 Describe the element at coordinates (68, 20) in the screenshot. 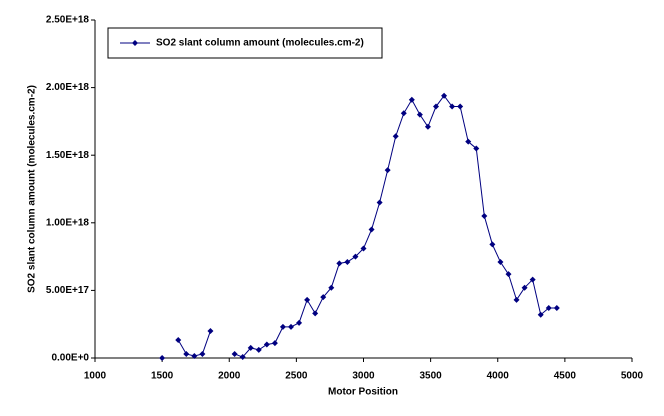

I see `y-tick-label: 2.50E+18` at that location.